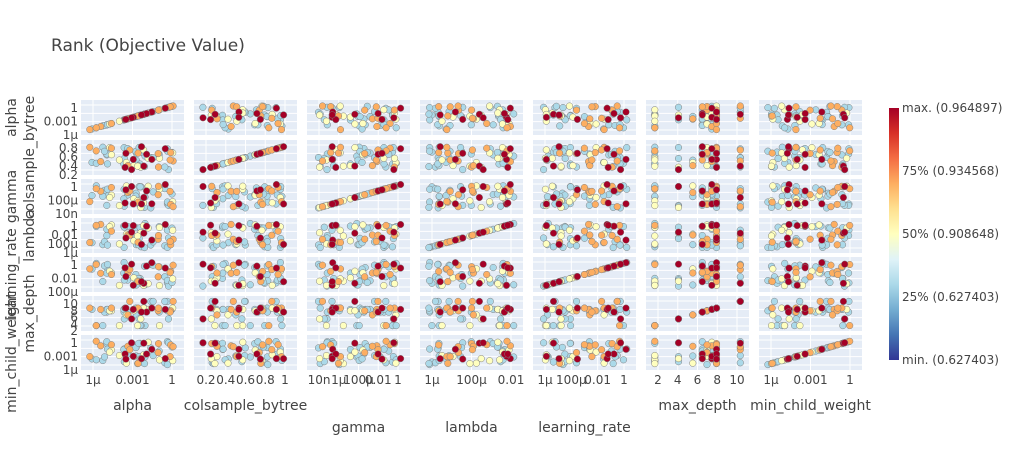 The width and height of the screenshot is (1024, 450). Describe the element at coordinates (245, 352) in the screenshot. I see `panel-colsample_bytree-vs-min_child_weight` at that location.